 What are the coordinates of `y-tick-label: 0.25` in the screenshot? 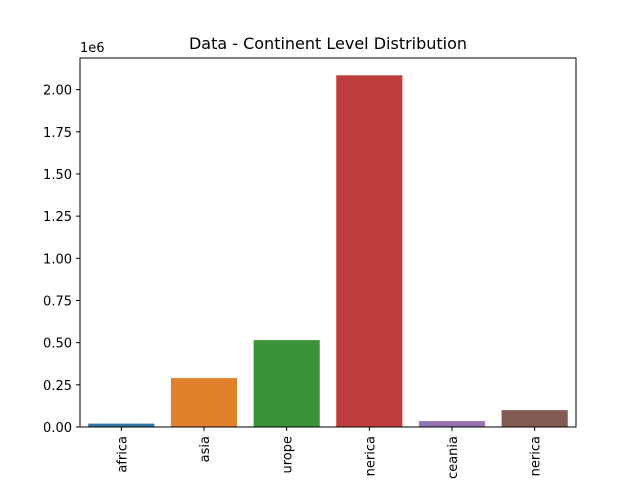 It's located at (57, 386).